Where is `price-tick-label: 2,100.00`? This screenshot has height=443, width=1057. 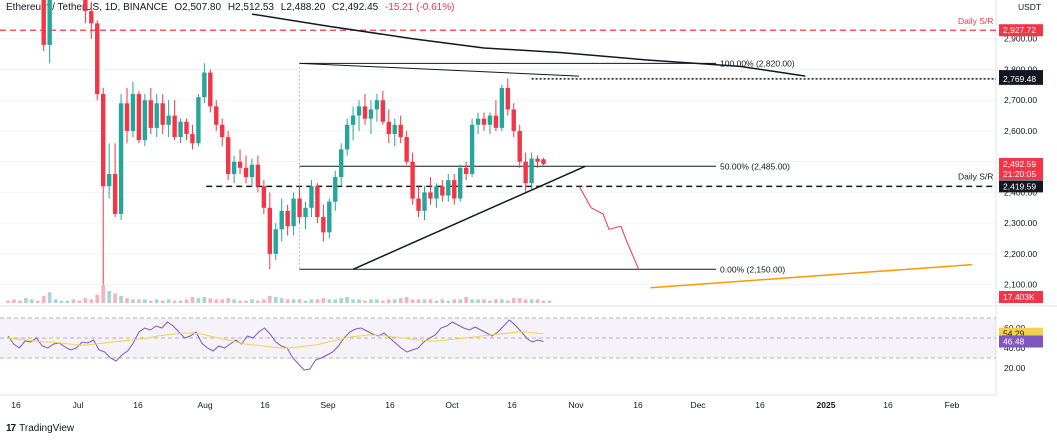 price-tick-label: 2,100.00 is located at coordinates (1020, 285).